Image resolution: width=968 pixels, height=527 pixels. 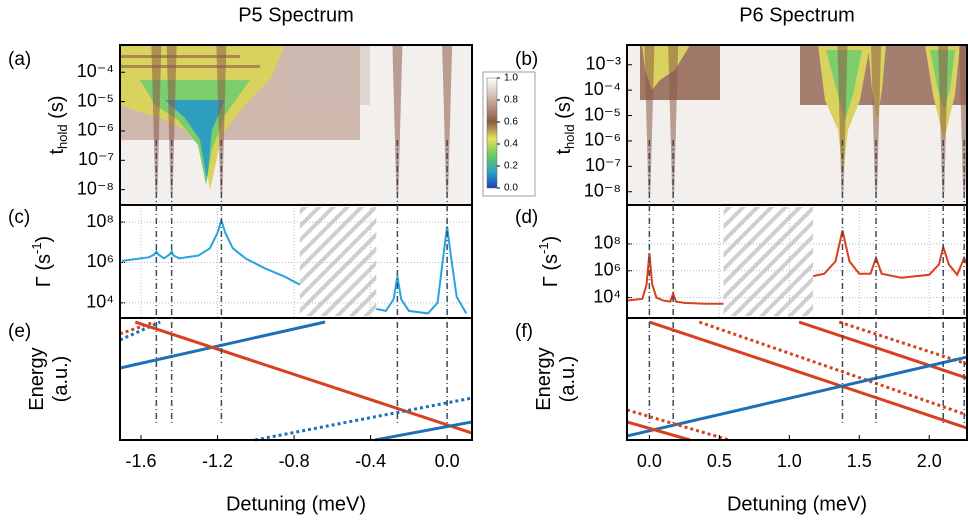 I want to click on x-tick-label: 1.0, so click(x=789, y=461).